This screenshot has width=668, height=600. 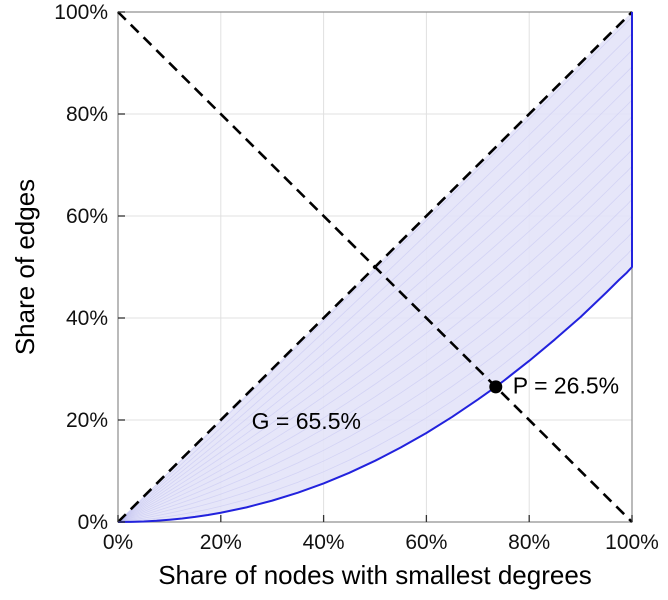 I want to click on intersection-marker, so click(x=496, y=387).